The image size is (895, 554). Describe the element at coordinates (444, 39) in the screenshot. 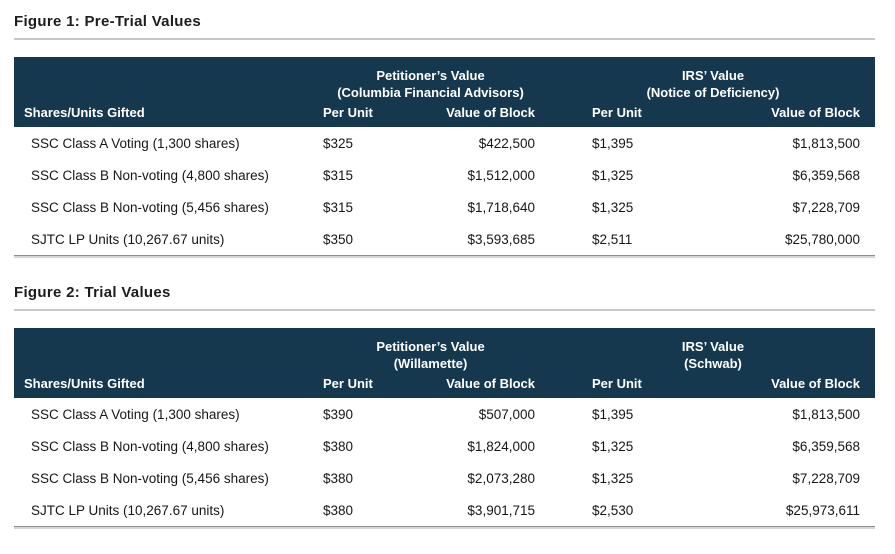

I see `figure-1-title-rule` at that location.